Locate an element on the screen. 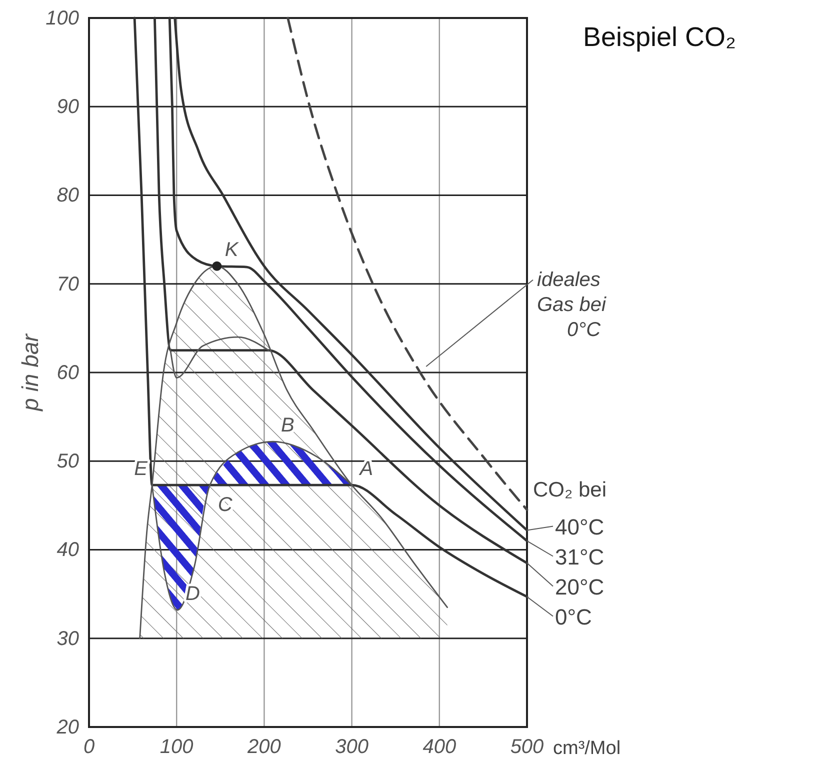 The height and width of the screenshot is (763, 825). annotation: A is located at coordinates (366, 469).